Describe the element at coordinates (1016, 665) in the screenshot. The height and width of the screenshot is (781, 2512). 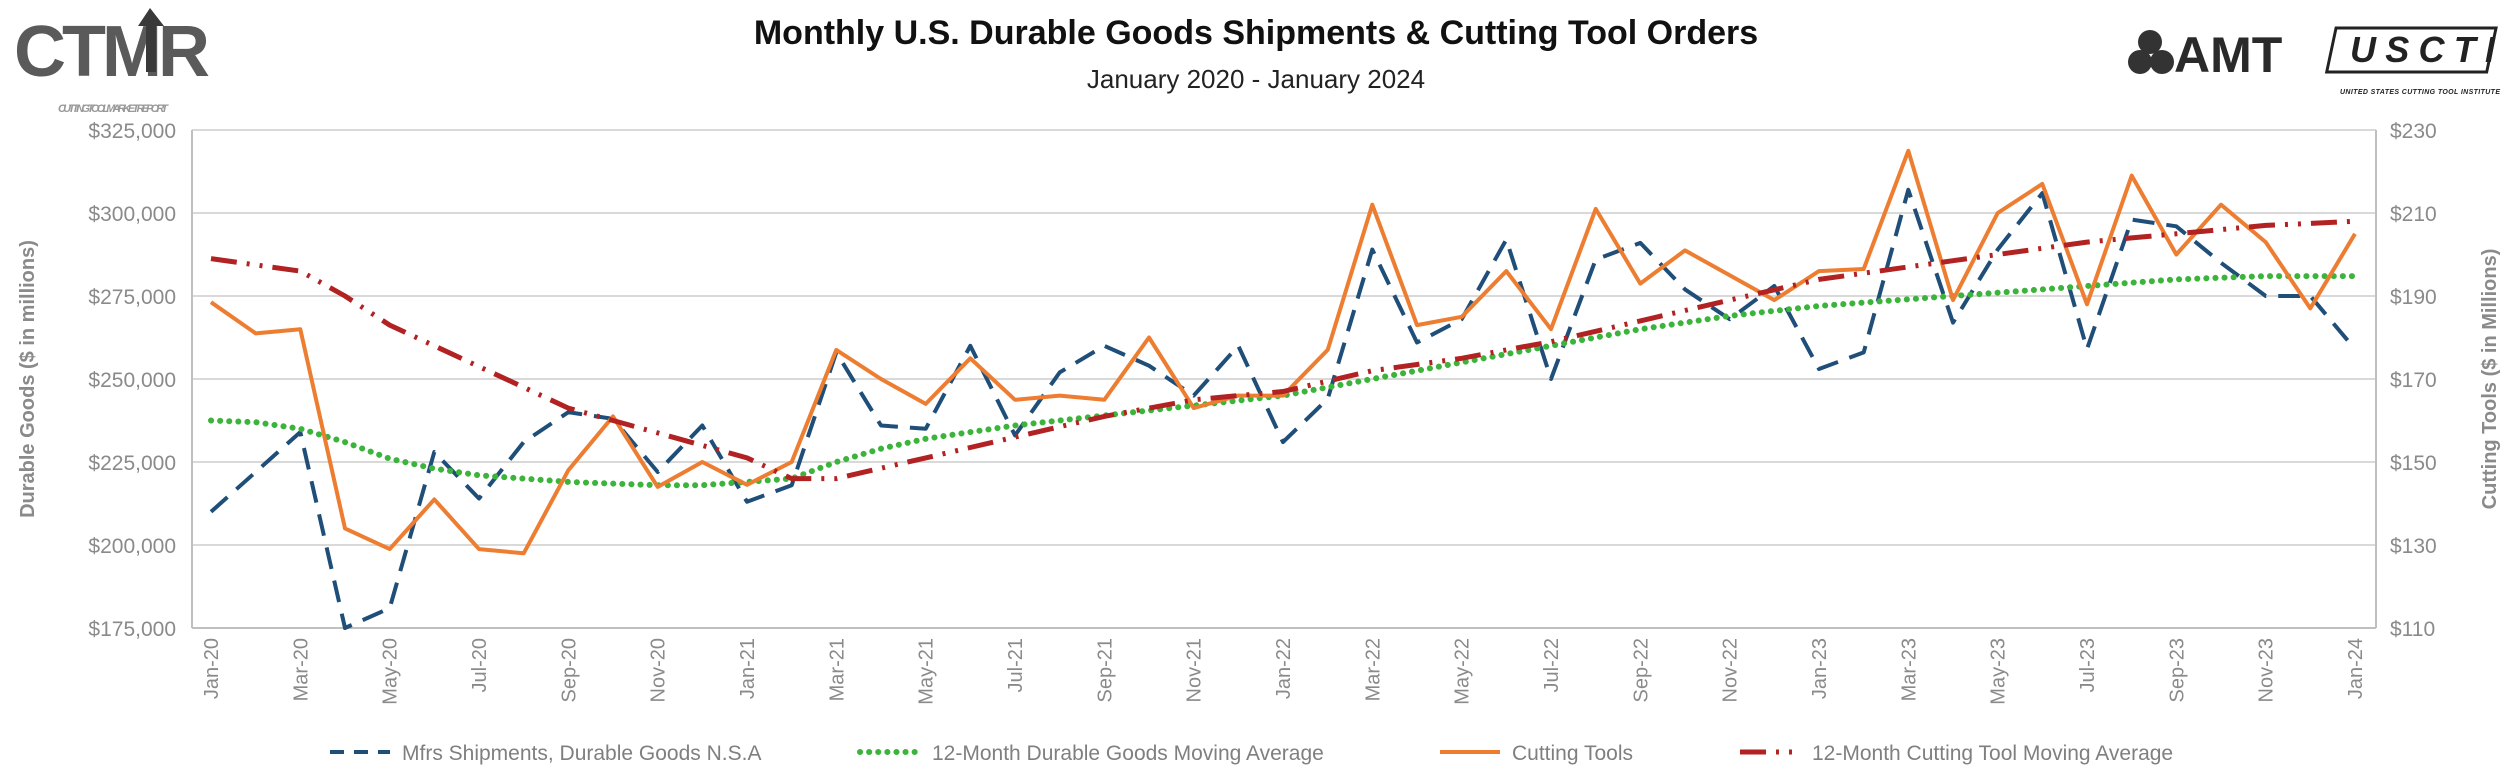
I see `x-tick-label: Jul-21` at that location.